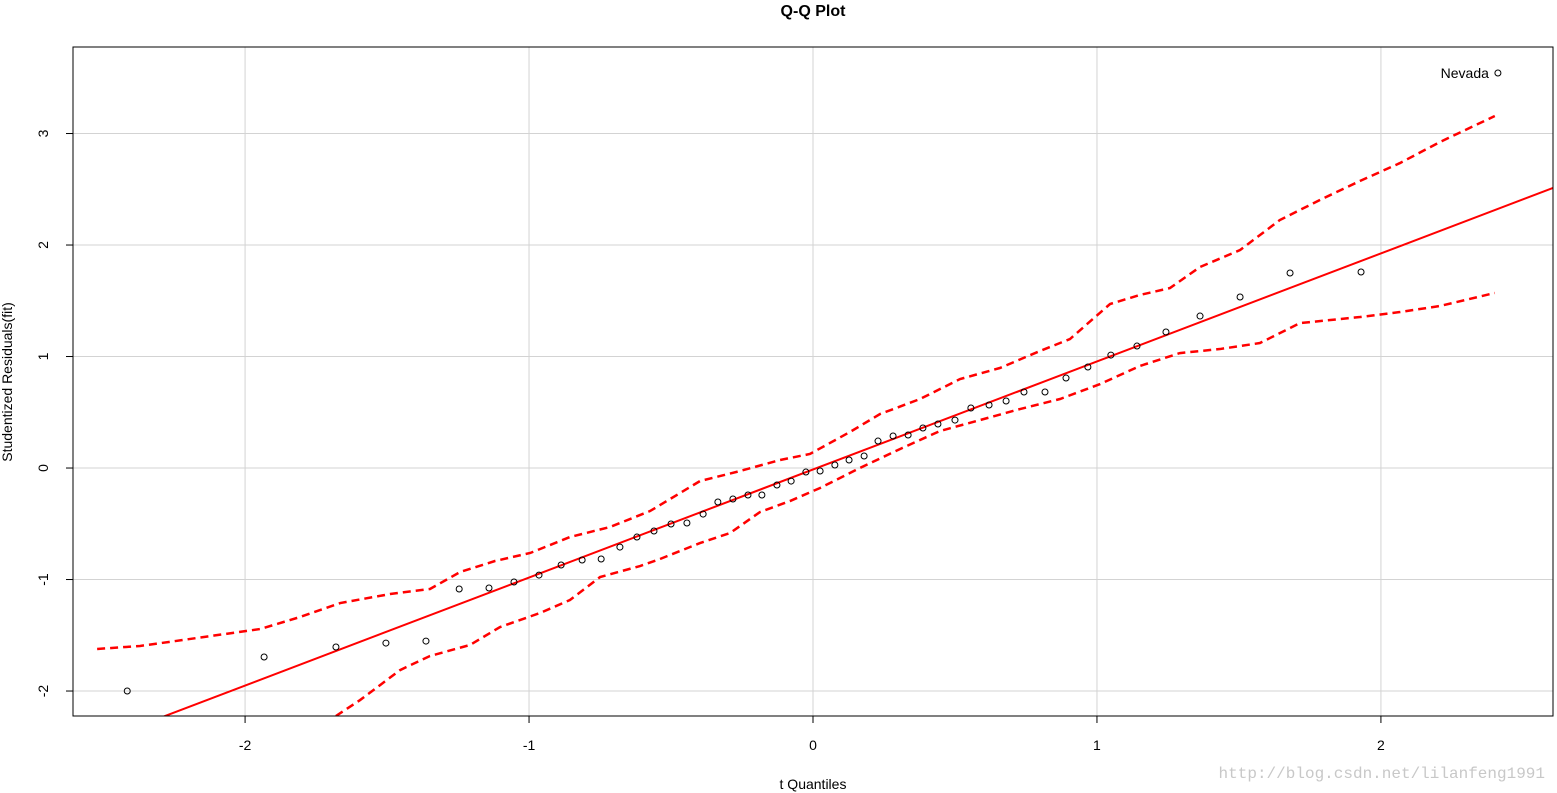 Image resolution: width=1557 pixels, height=793 pixels. What do you see at coordinates (813, 784) in the screenshot?
I see `x-axis-label: t Quantiles` at bounding box center [813, 784].